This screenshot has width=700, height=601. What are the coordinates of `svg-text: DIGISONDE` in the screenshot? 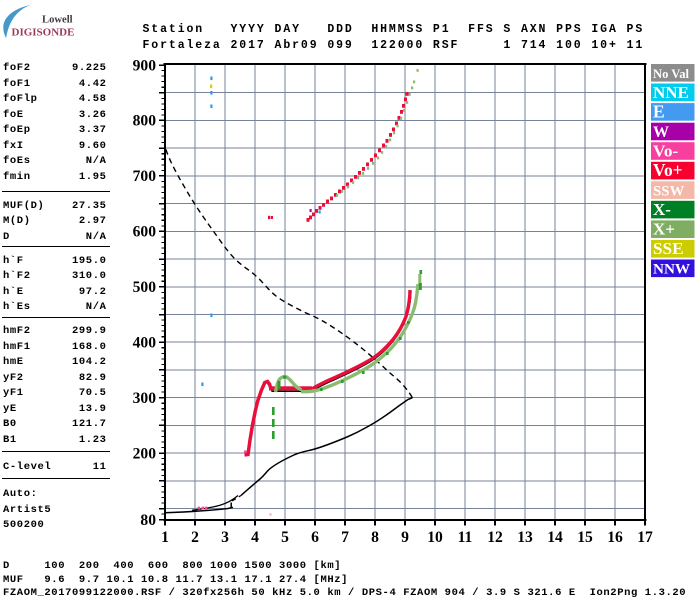 It's located at (43, 32).